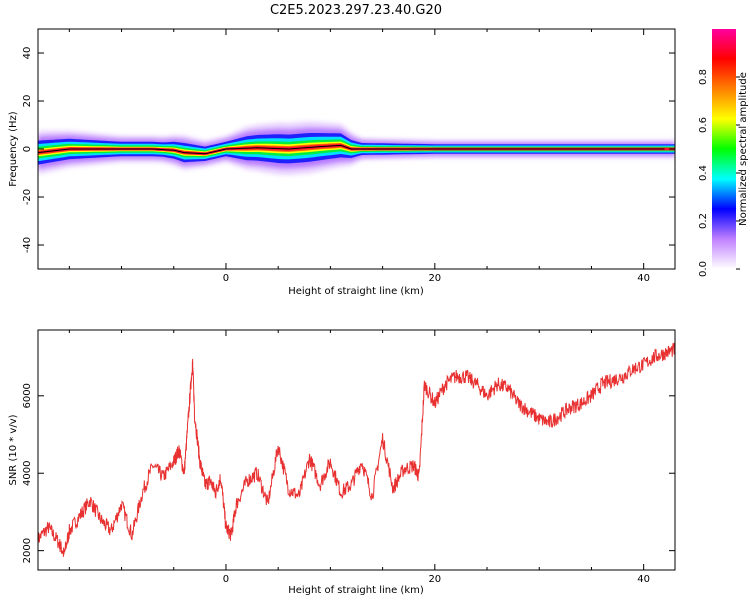  What do you see at coordinates (743, 149) in the screenshot?
I see `colorbar-label: Normalized spectral amplitude` at bounding box center [743, 149].